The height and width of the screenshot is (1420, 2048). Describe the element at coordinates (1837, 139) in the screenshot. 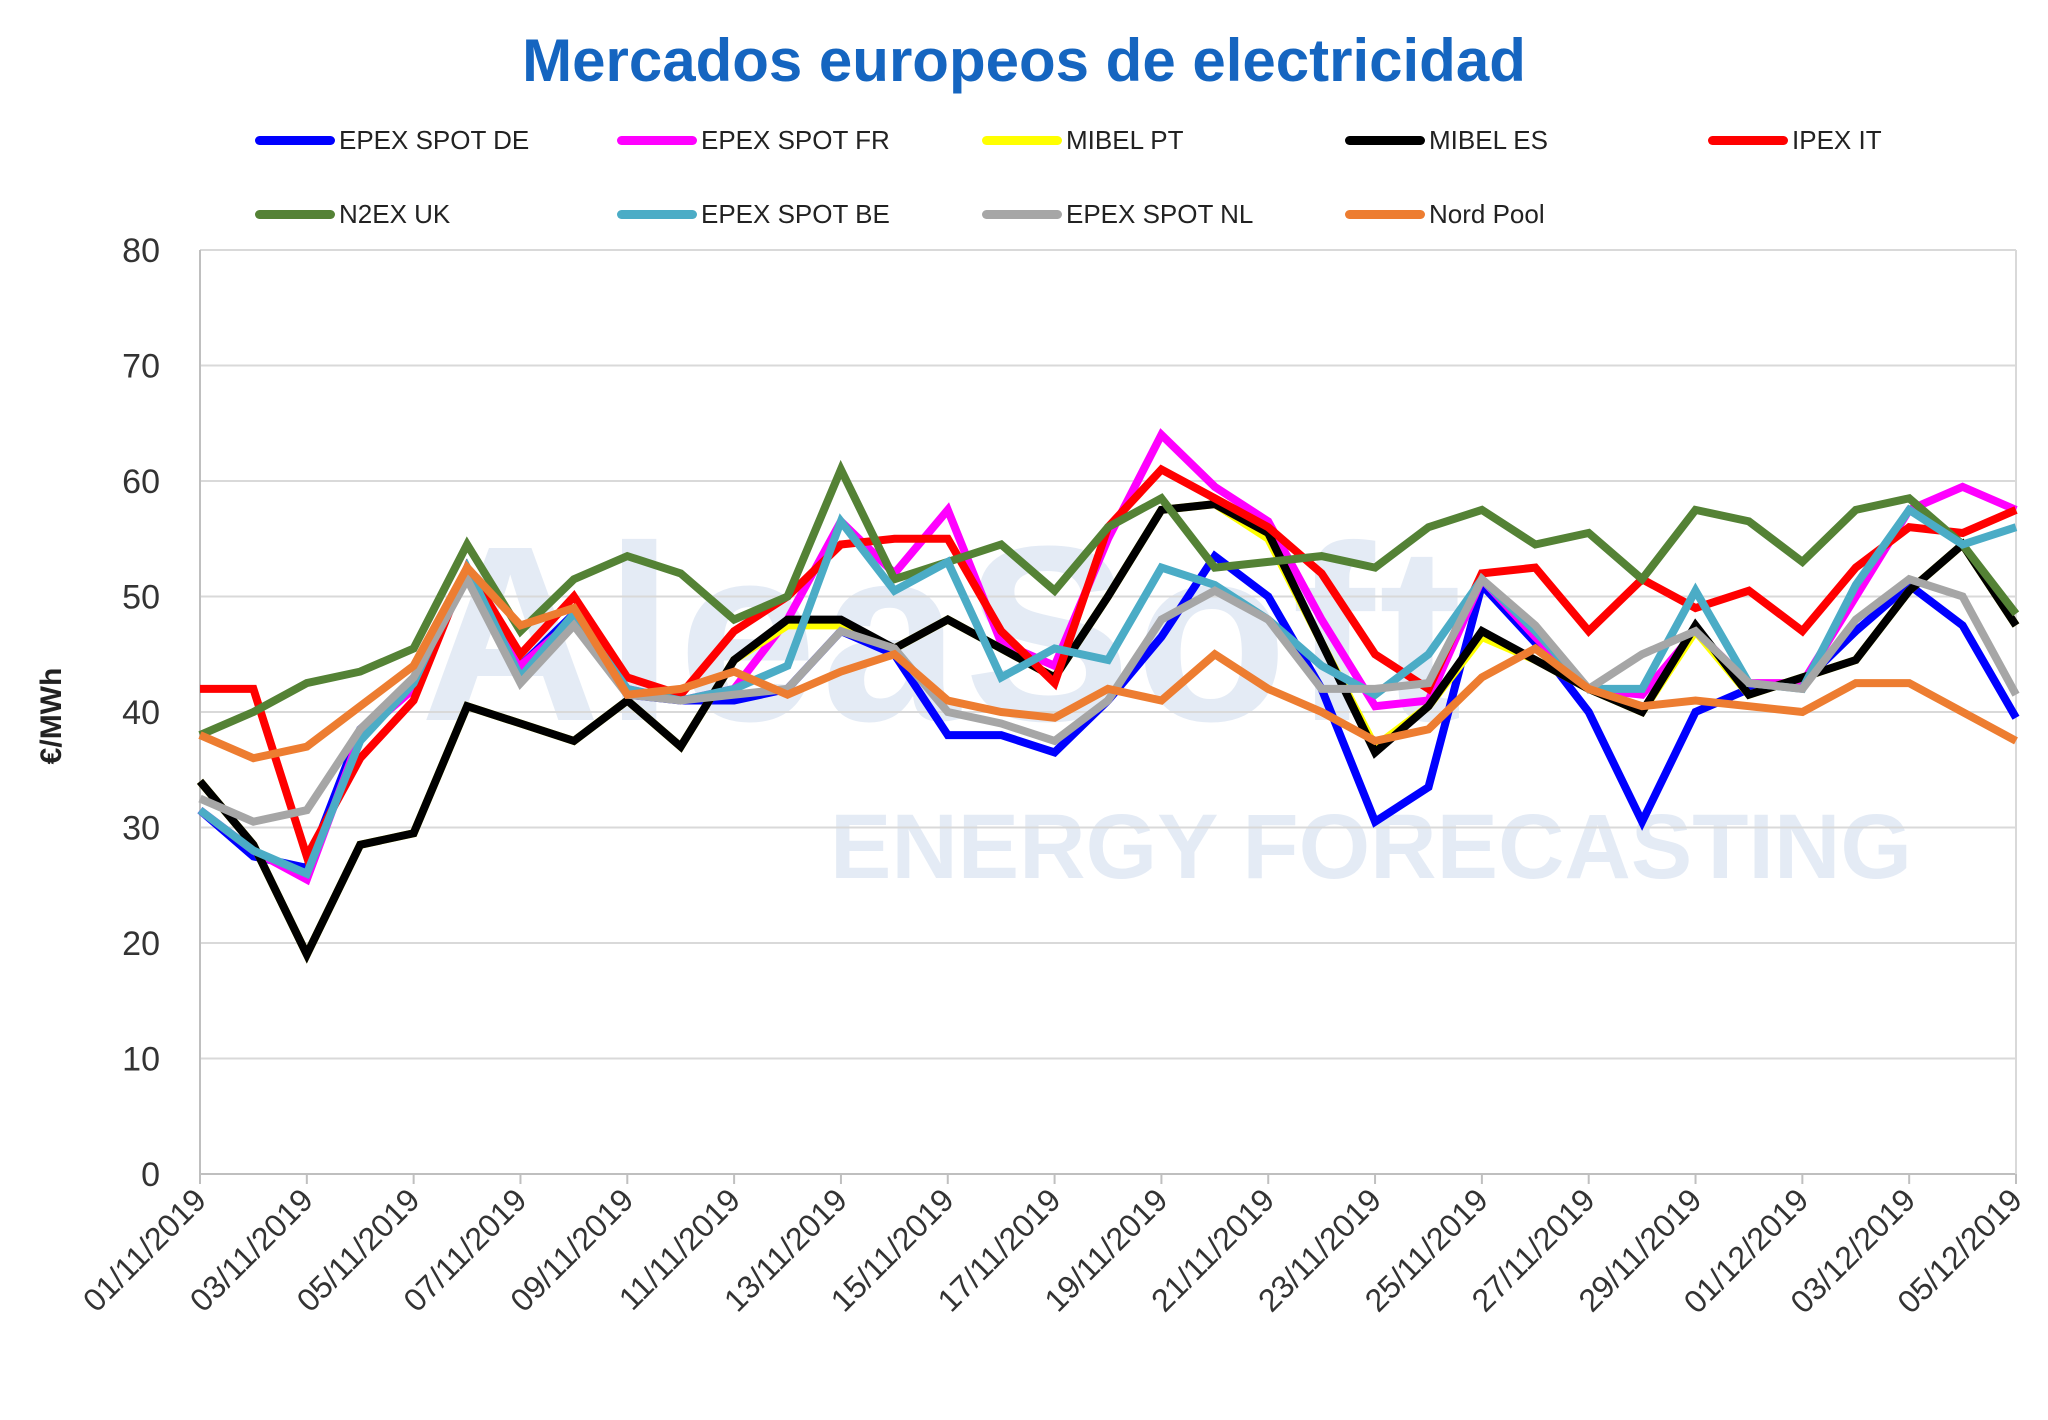

I see `legend-label: IPEX IT` at that location.